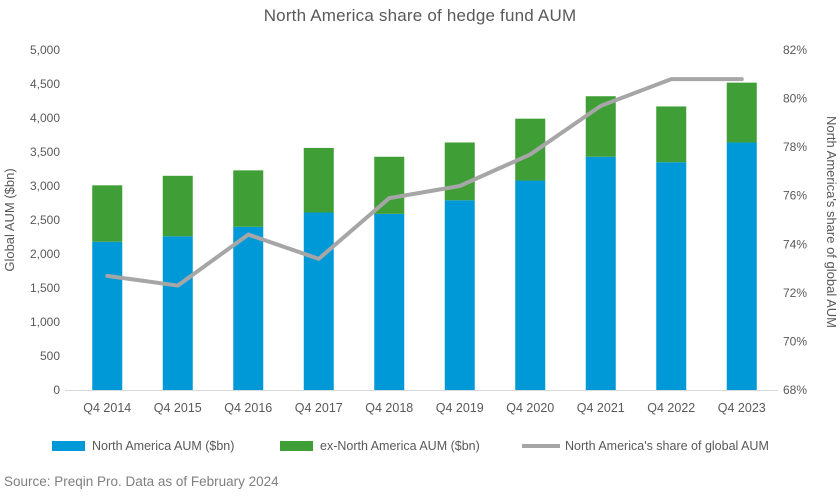  Describe the element at coordinates (530, 408) in the screenshot. I see `x-axis-tick-label: Q4 2020` at that location.